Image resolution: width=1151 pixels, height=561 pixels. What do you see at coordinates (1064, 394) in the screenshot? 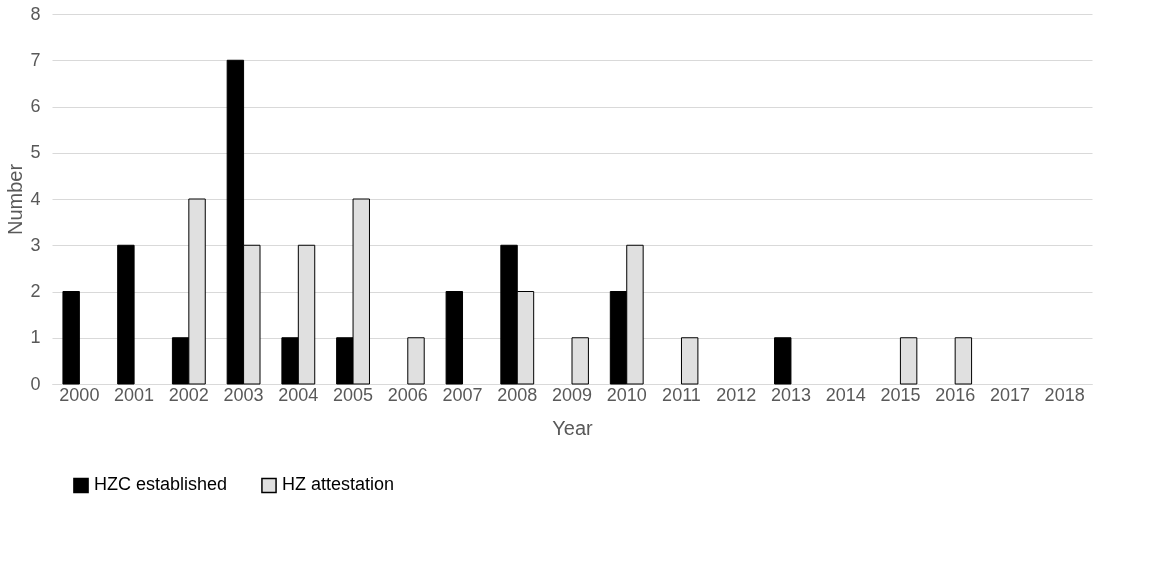
I see `x-tick-label: 2018` at bounding box center [1064, 394].